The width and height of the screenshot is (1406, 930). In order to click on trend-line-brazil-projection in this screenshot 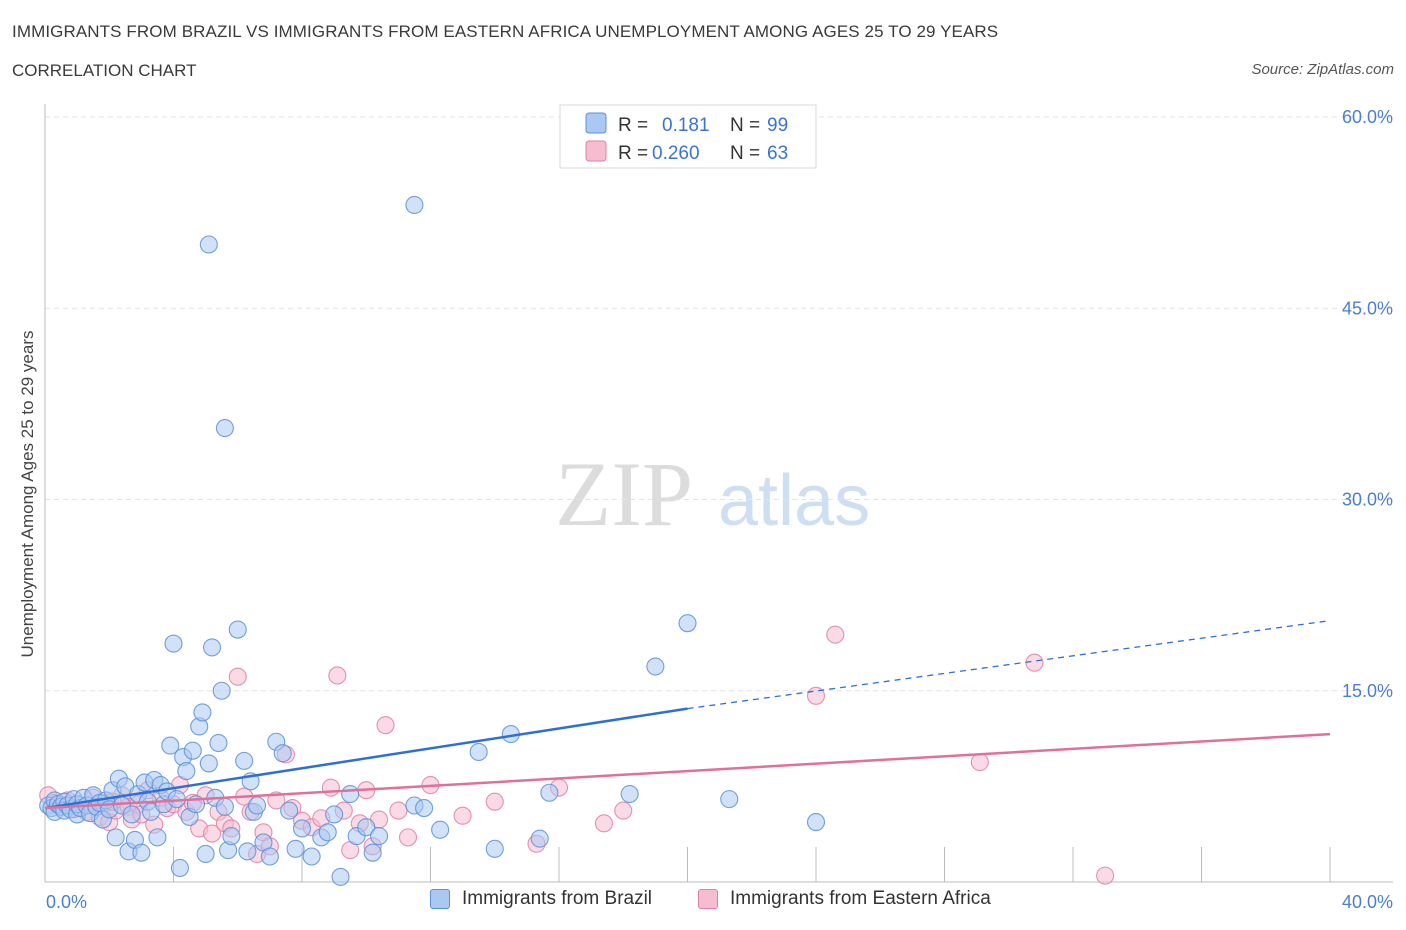, I will do `click(1009, 664)`.